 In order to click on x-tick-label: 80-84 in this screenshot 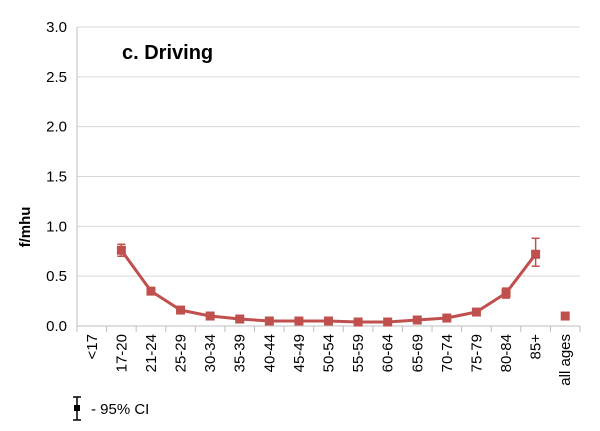, I will do `click(506, 353)`.